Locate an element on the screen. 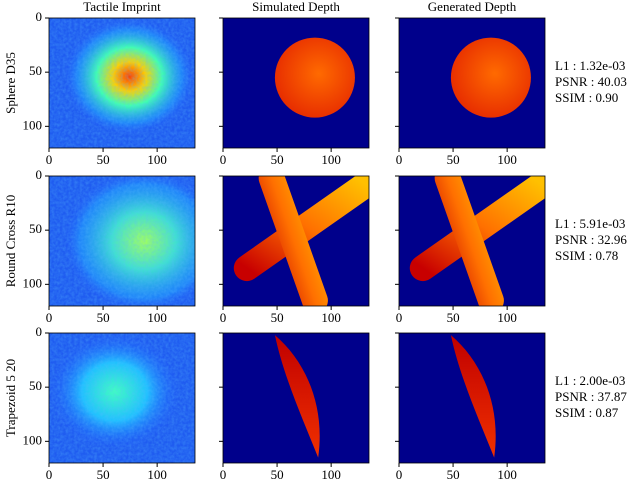 This screenshot has width=640, height=481. column-title: Simulated Depth is located at coordinates (296, 7).